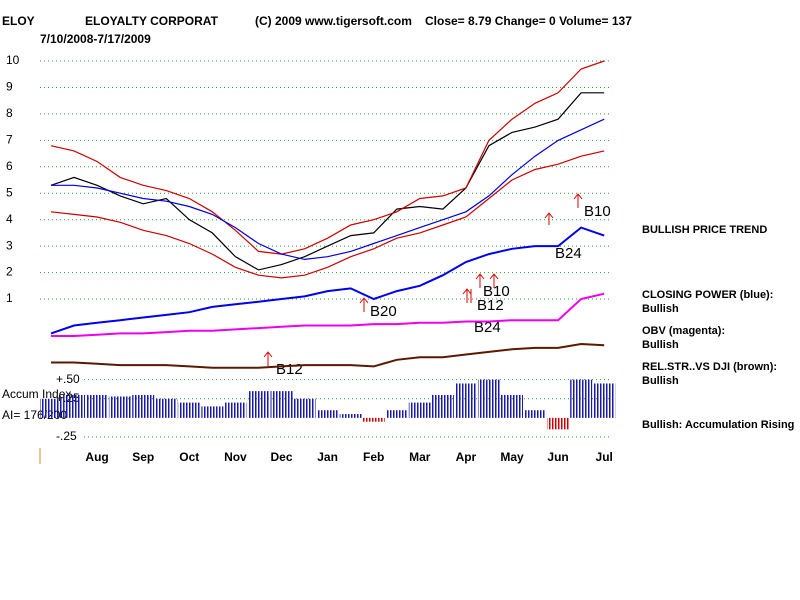 Image resolution: width=800 pixels, height=600 pixels. Describe the element at coordinates (9, 166) in the screenshot. I see `y-tick-label: 6` at that location.